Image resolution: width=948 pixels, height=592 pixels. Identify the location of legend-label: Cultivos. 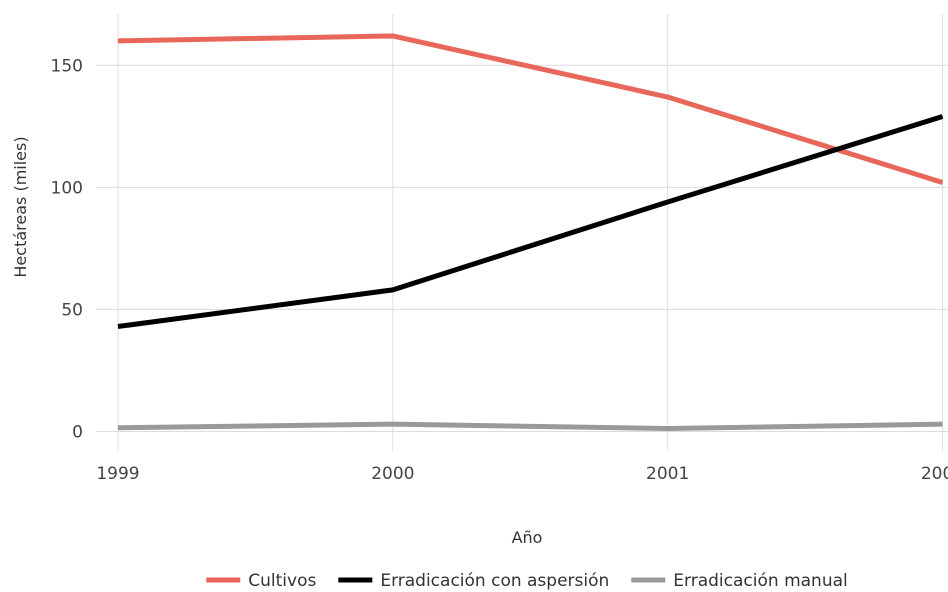
(282, 581).